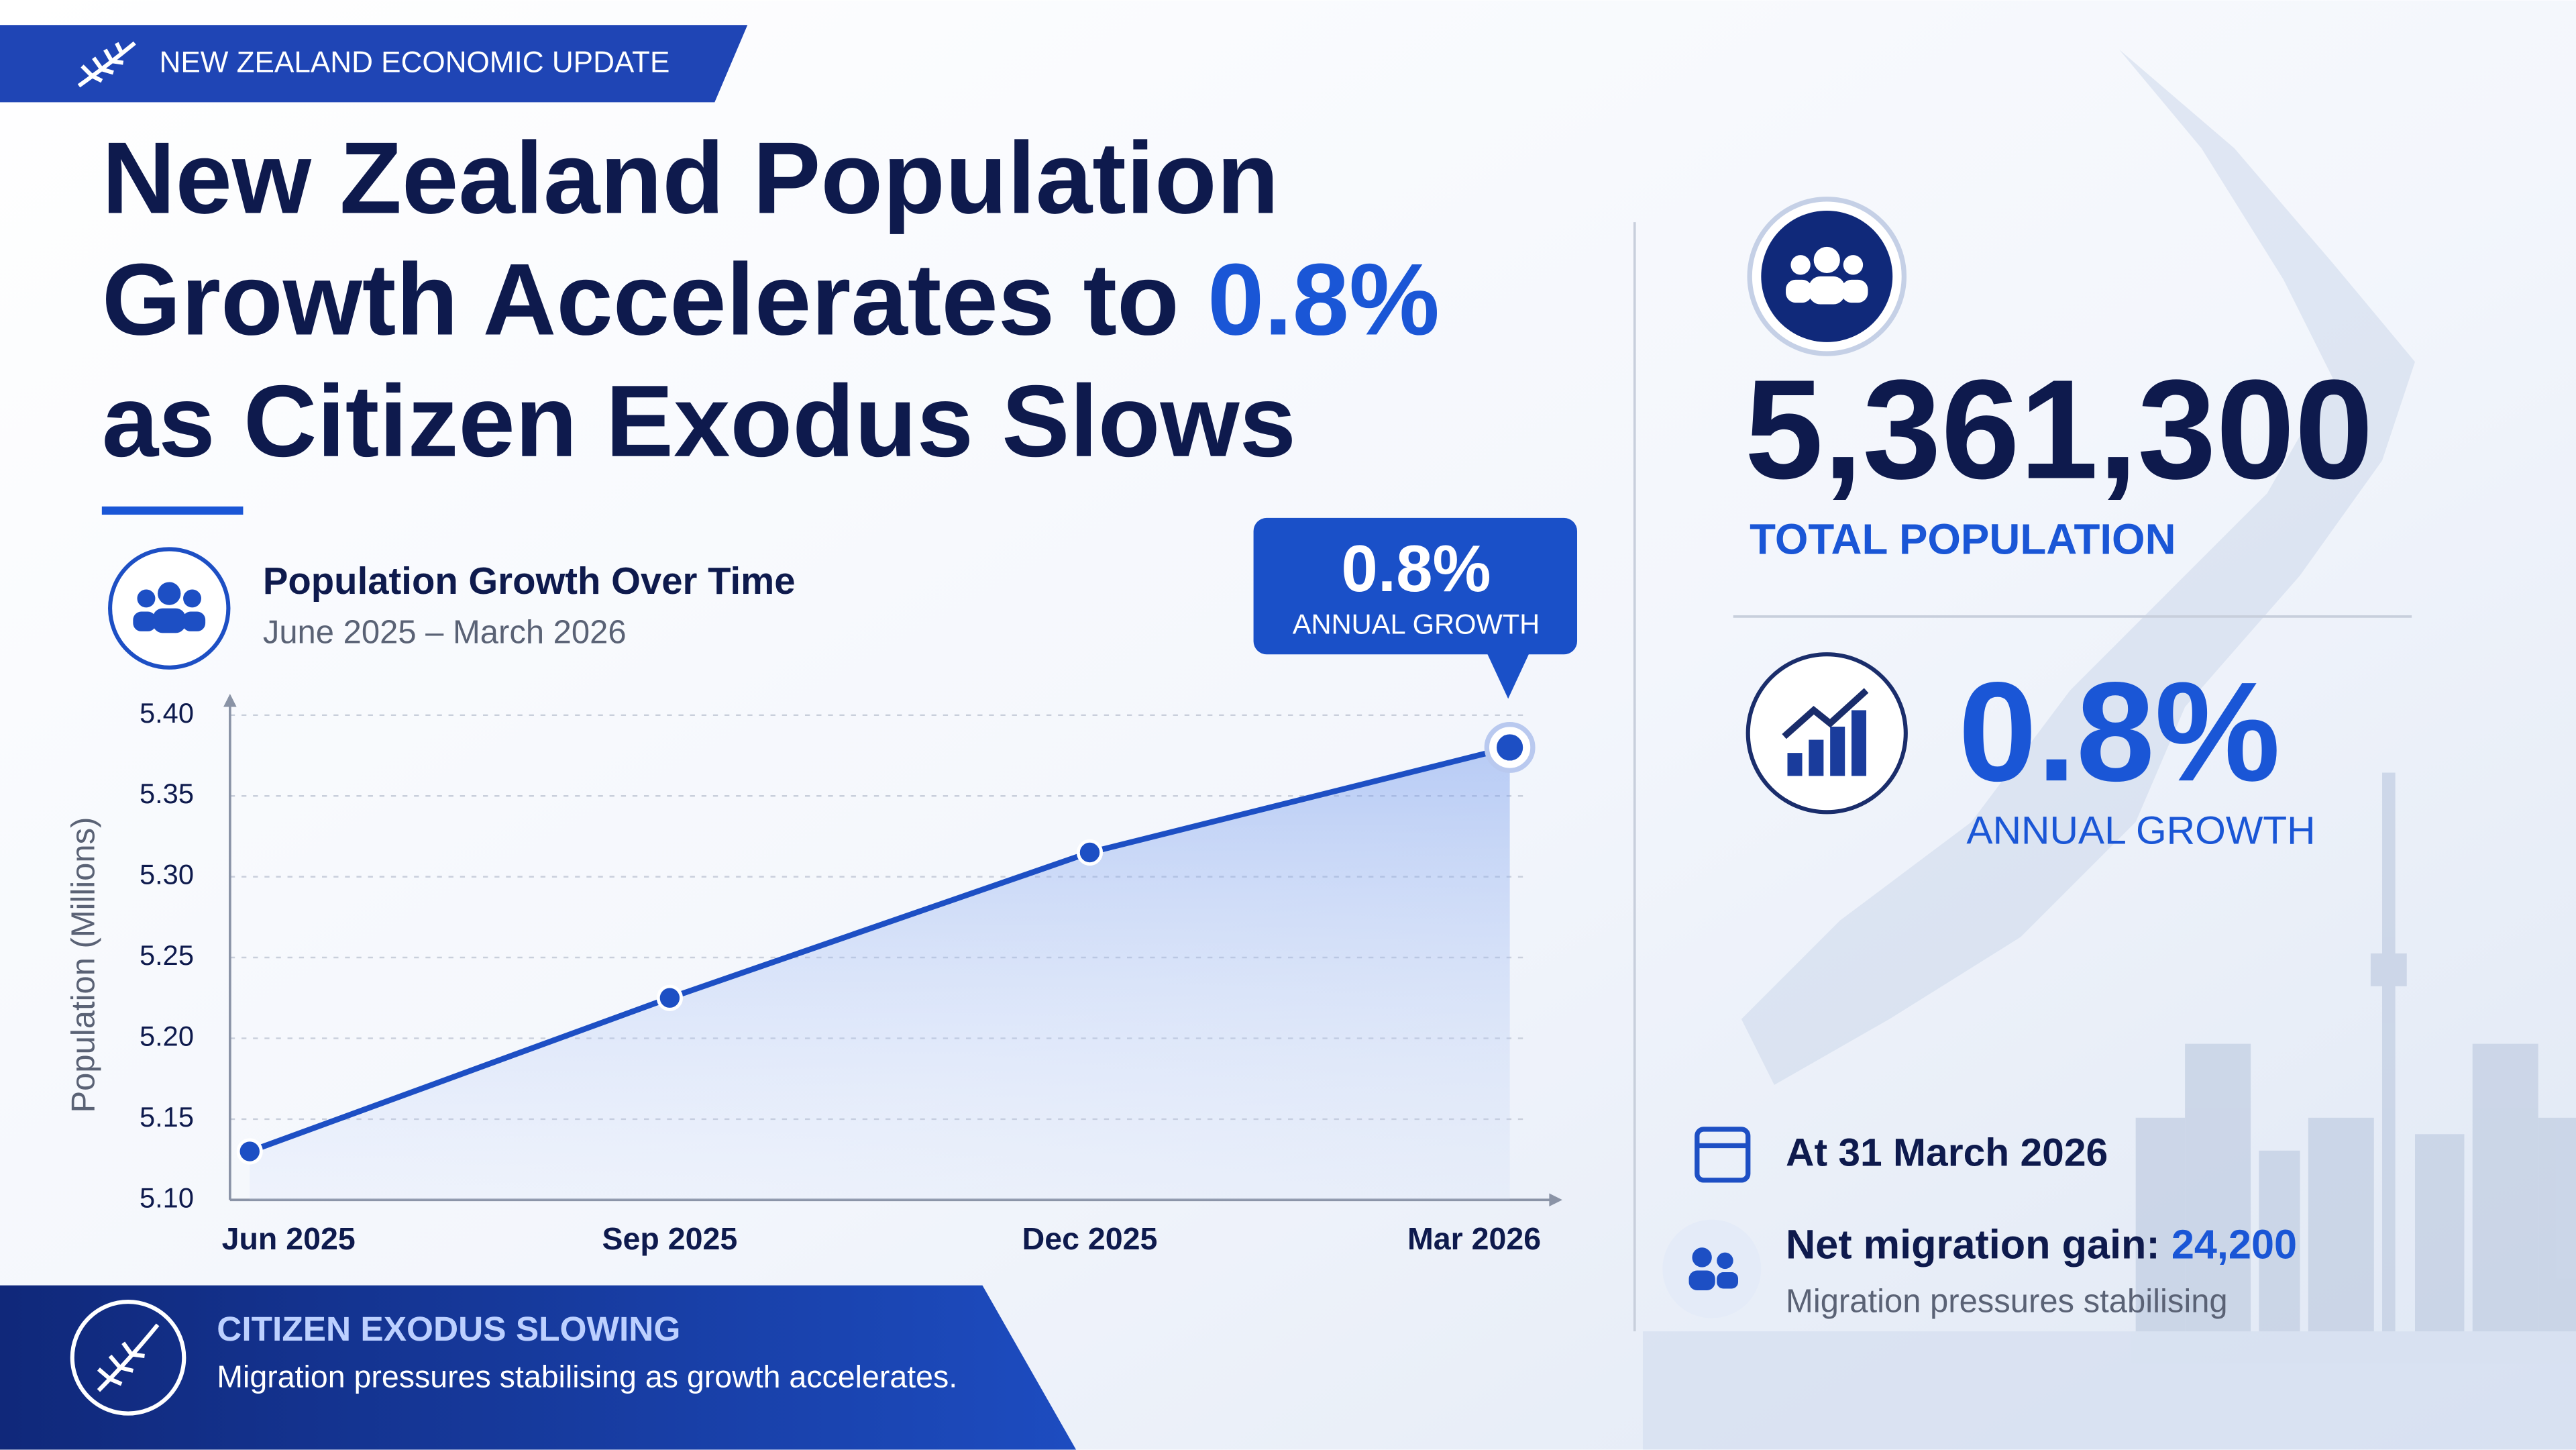 This screenshot has height=1450, width=2576. Describe the element at coordinates (529, 581) in the screenshot. I see `chart-title: Population Growth Over Time` at that location.